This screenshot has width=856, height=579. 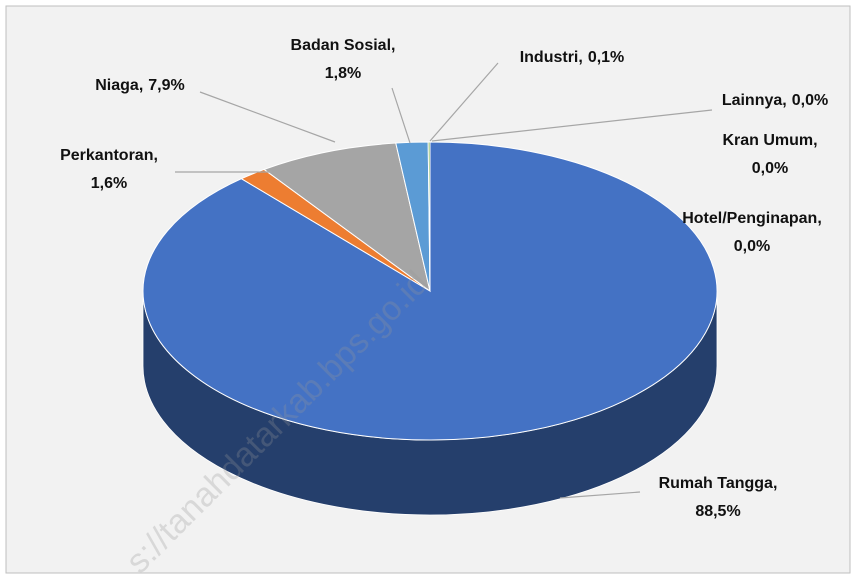 I want to click on label-name: Badan Sosial,, so click(x=343, y=45).